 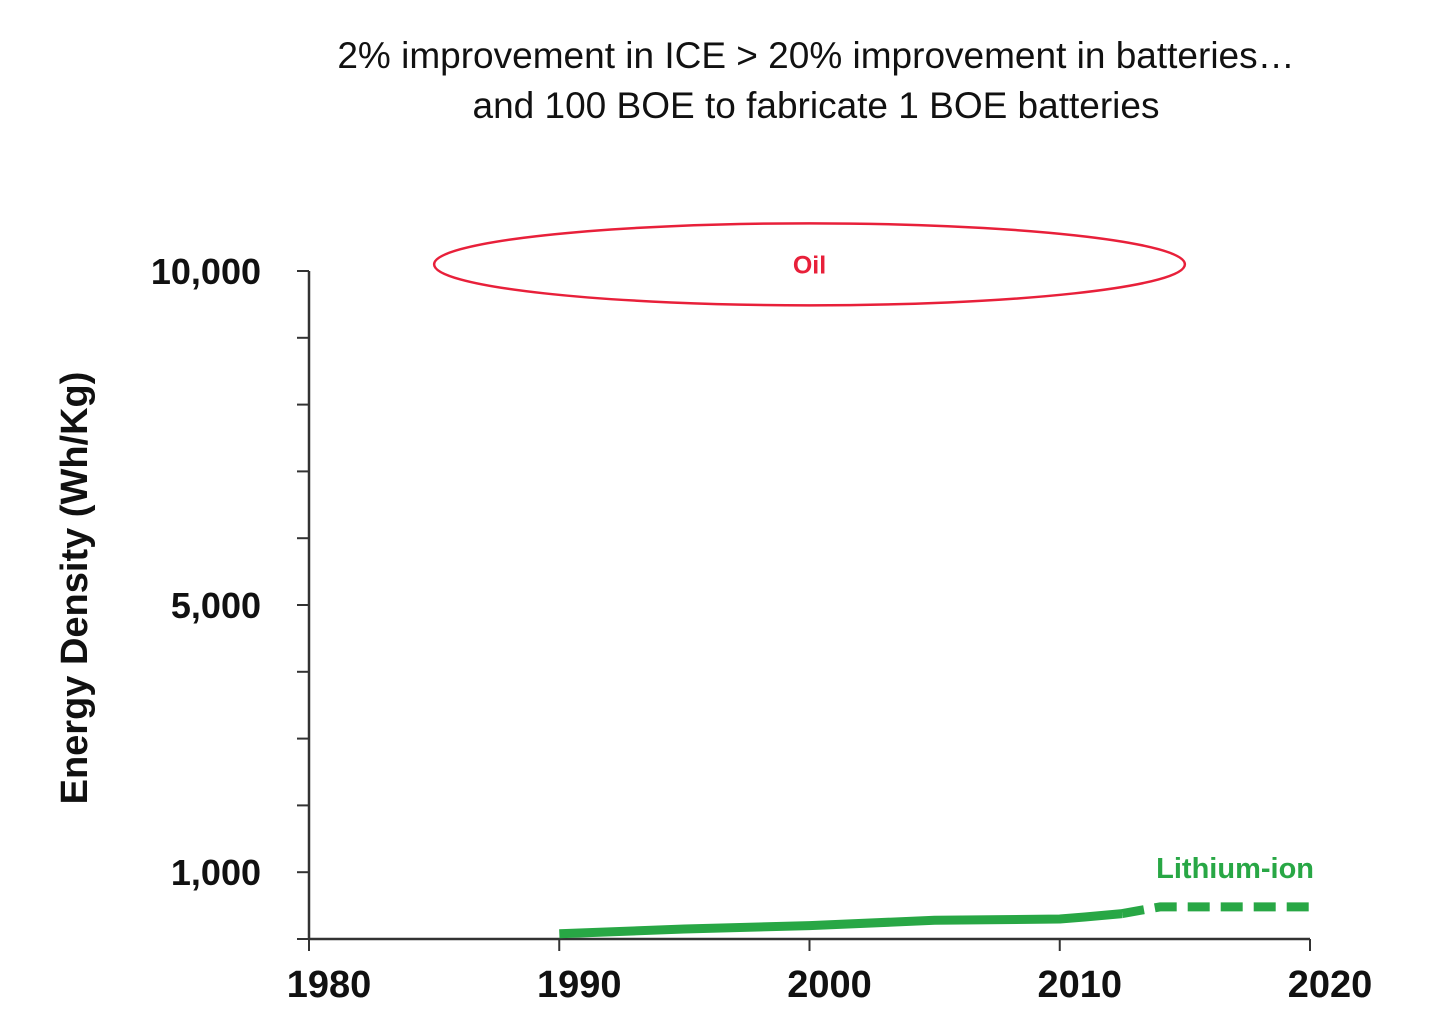 I want to click on x-tick-label: 2000, so click(x=829, y=985).